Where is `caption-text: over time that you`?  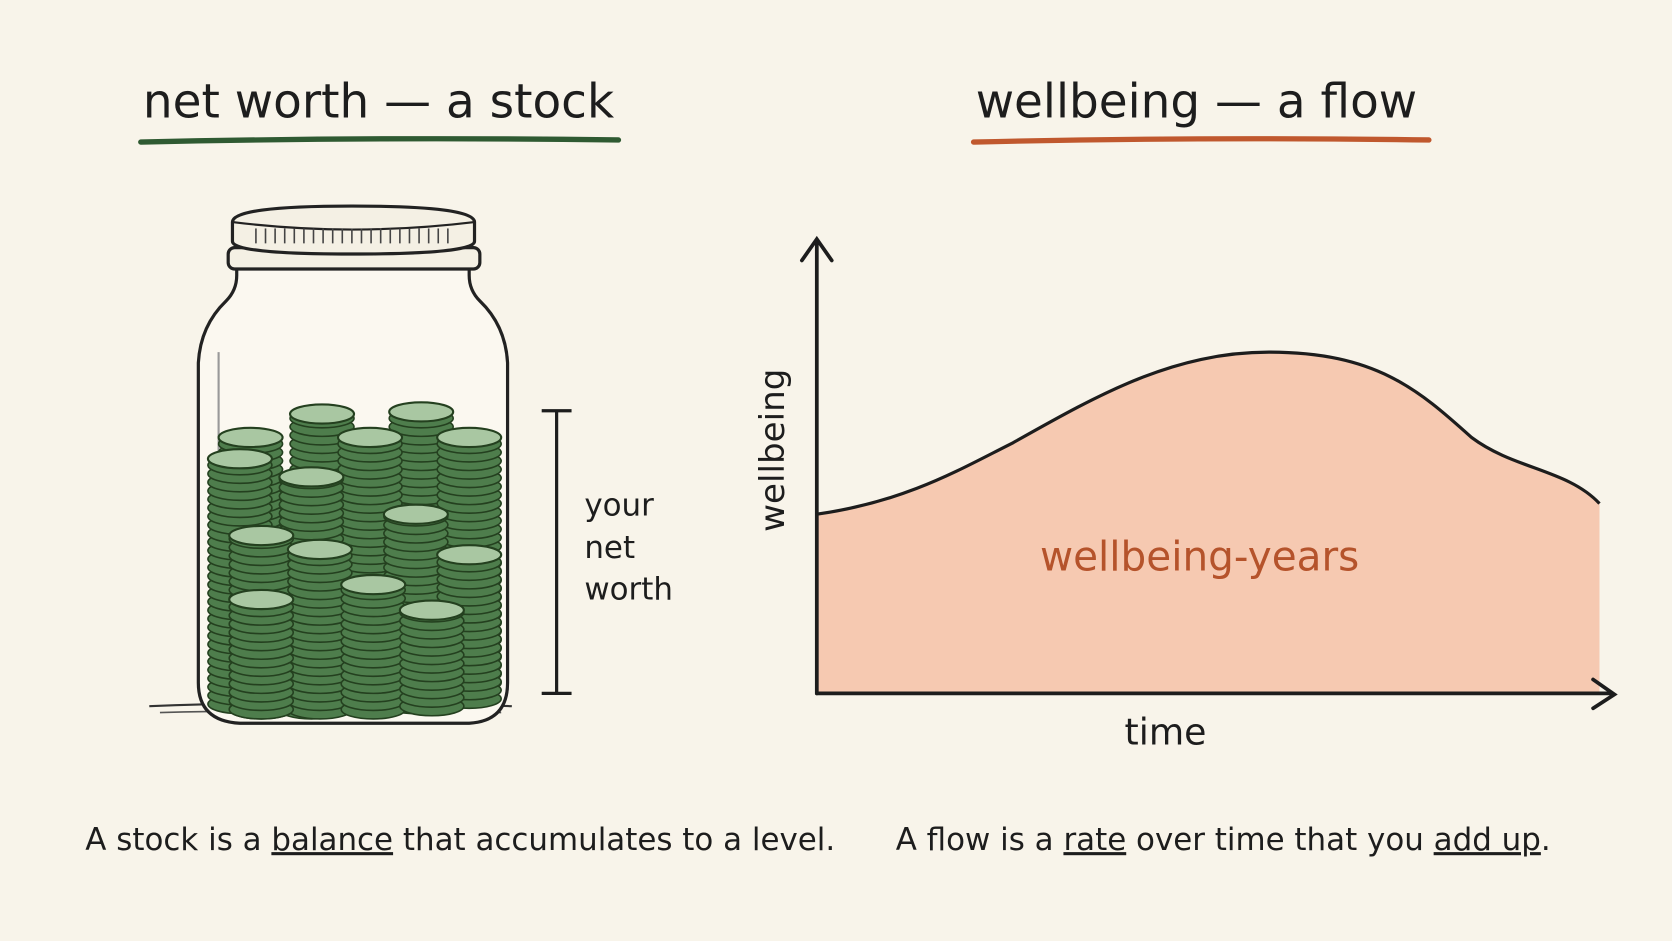 caption-text: over time that you is located at coordinates (1279, 840).